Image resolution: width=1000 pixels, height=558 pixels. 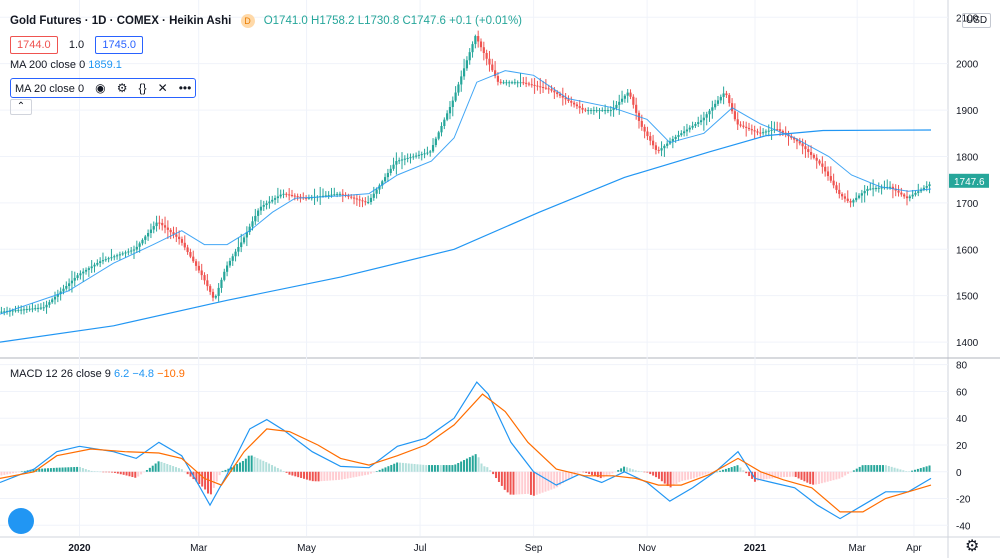 I want to click on macd-legend: MACD 12 26 close 9 6.2 −4.8 −10.9, so click(x=97, y=374).